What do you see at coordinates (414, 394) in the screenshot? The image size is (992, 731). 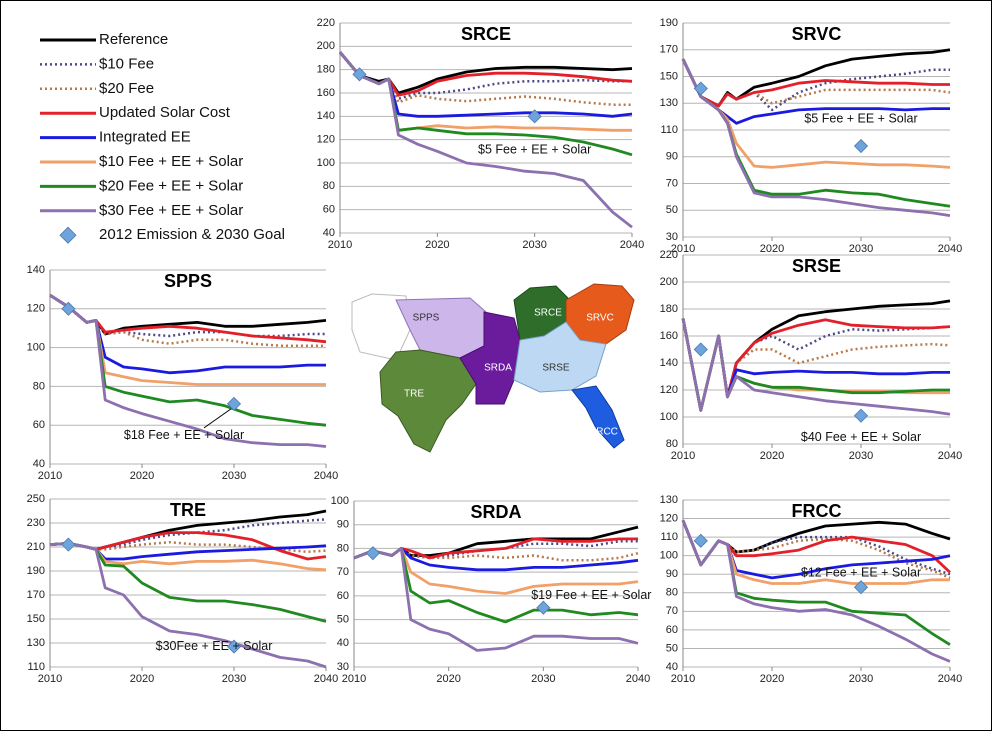 I see `map-label: TRE` at bounding box center [414, 394].